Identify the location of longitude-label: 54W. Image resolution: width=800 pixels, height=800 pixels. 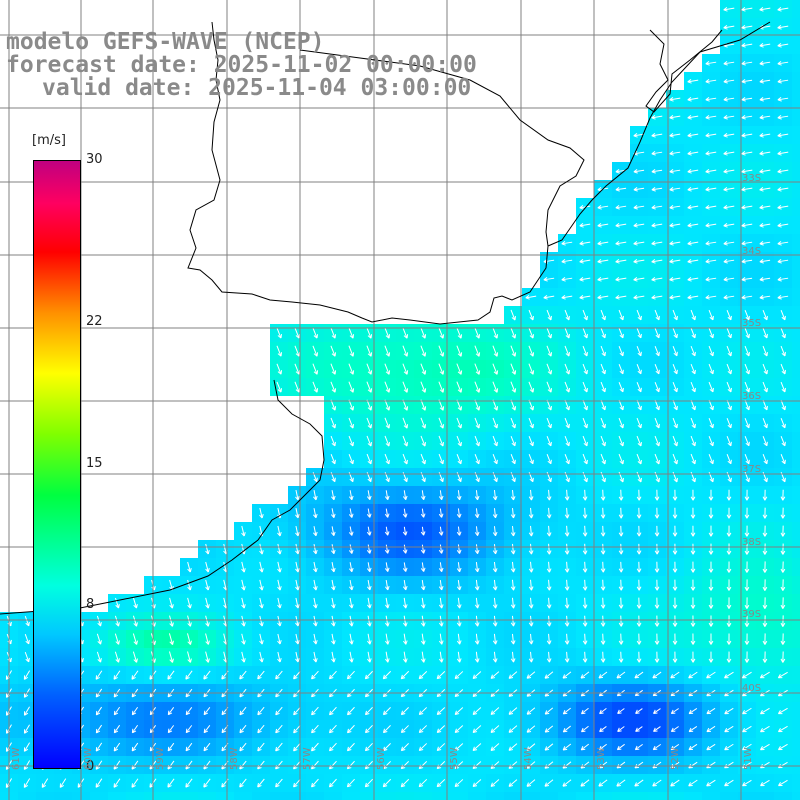
(528, 758).